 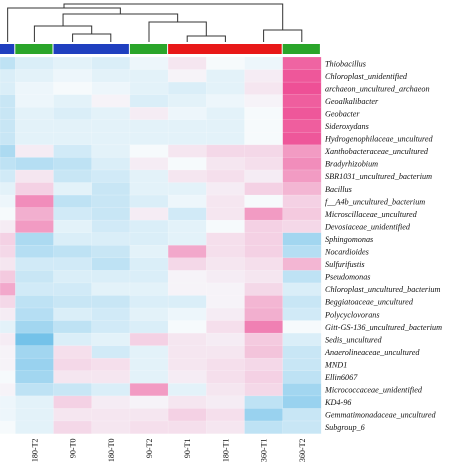 What do you see at coordinates (345, 427) in the screenshot?
I see `row-label: Subgroup_6` at bounding box center [345, 427].